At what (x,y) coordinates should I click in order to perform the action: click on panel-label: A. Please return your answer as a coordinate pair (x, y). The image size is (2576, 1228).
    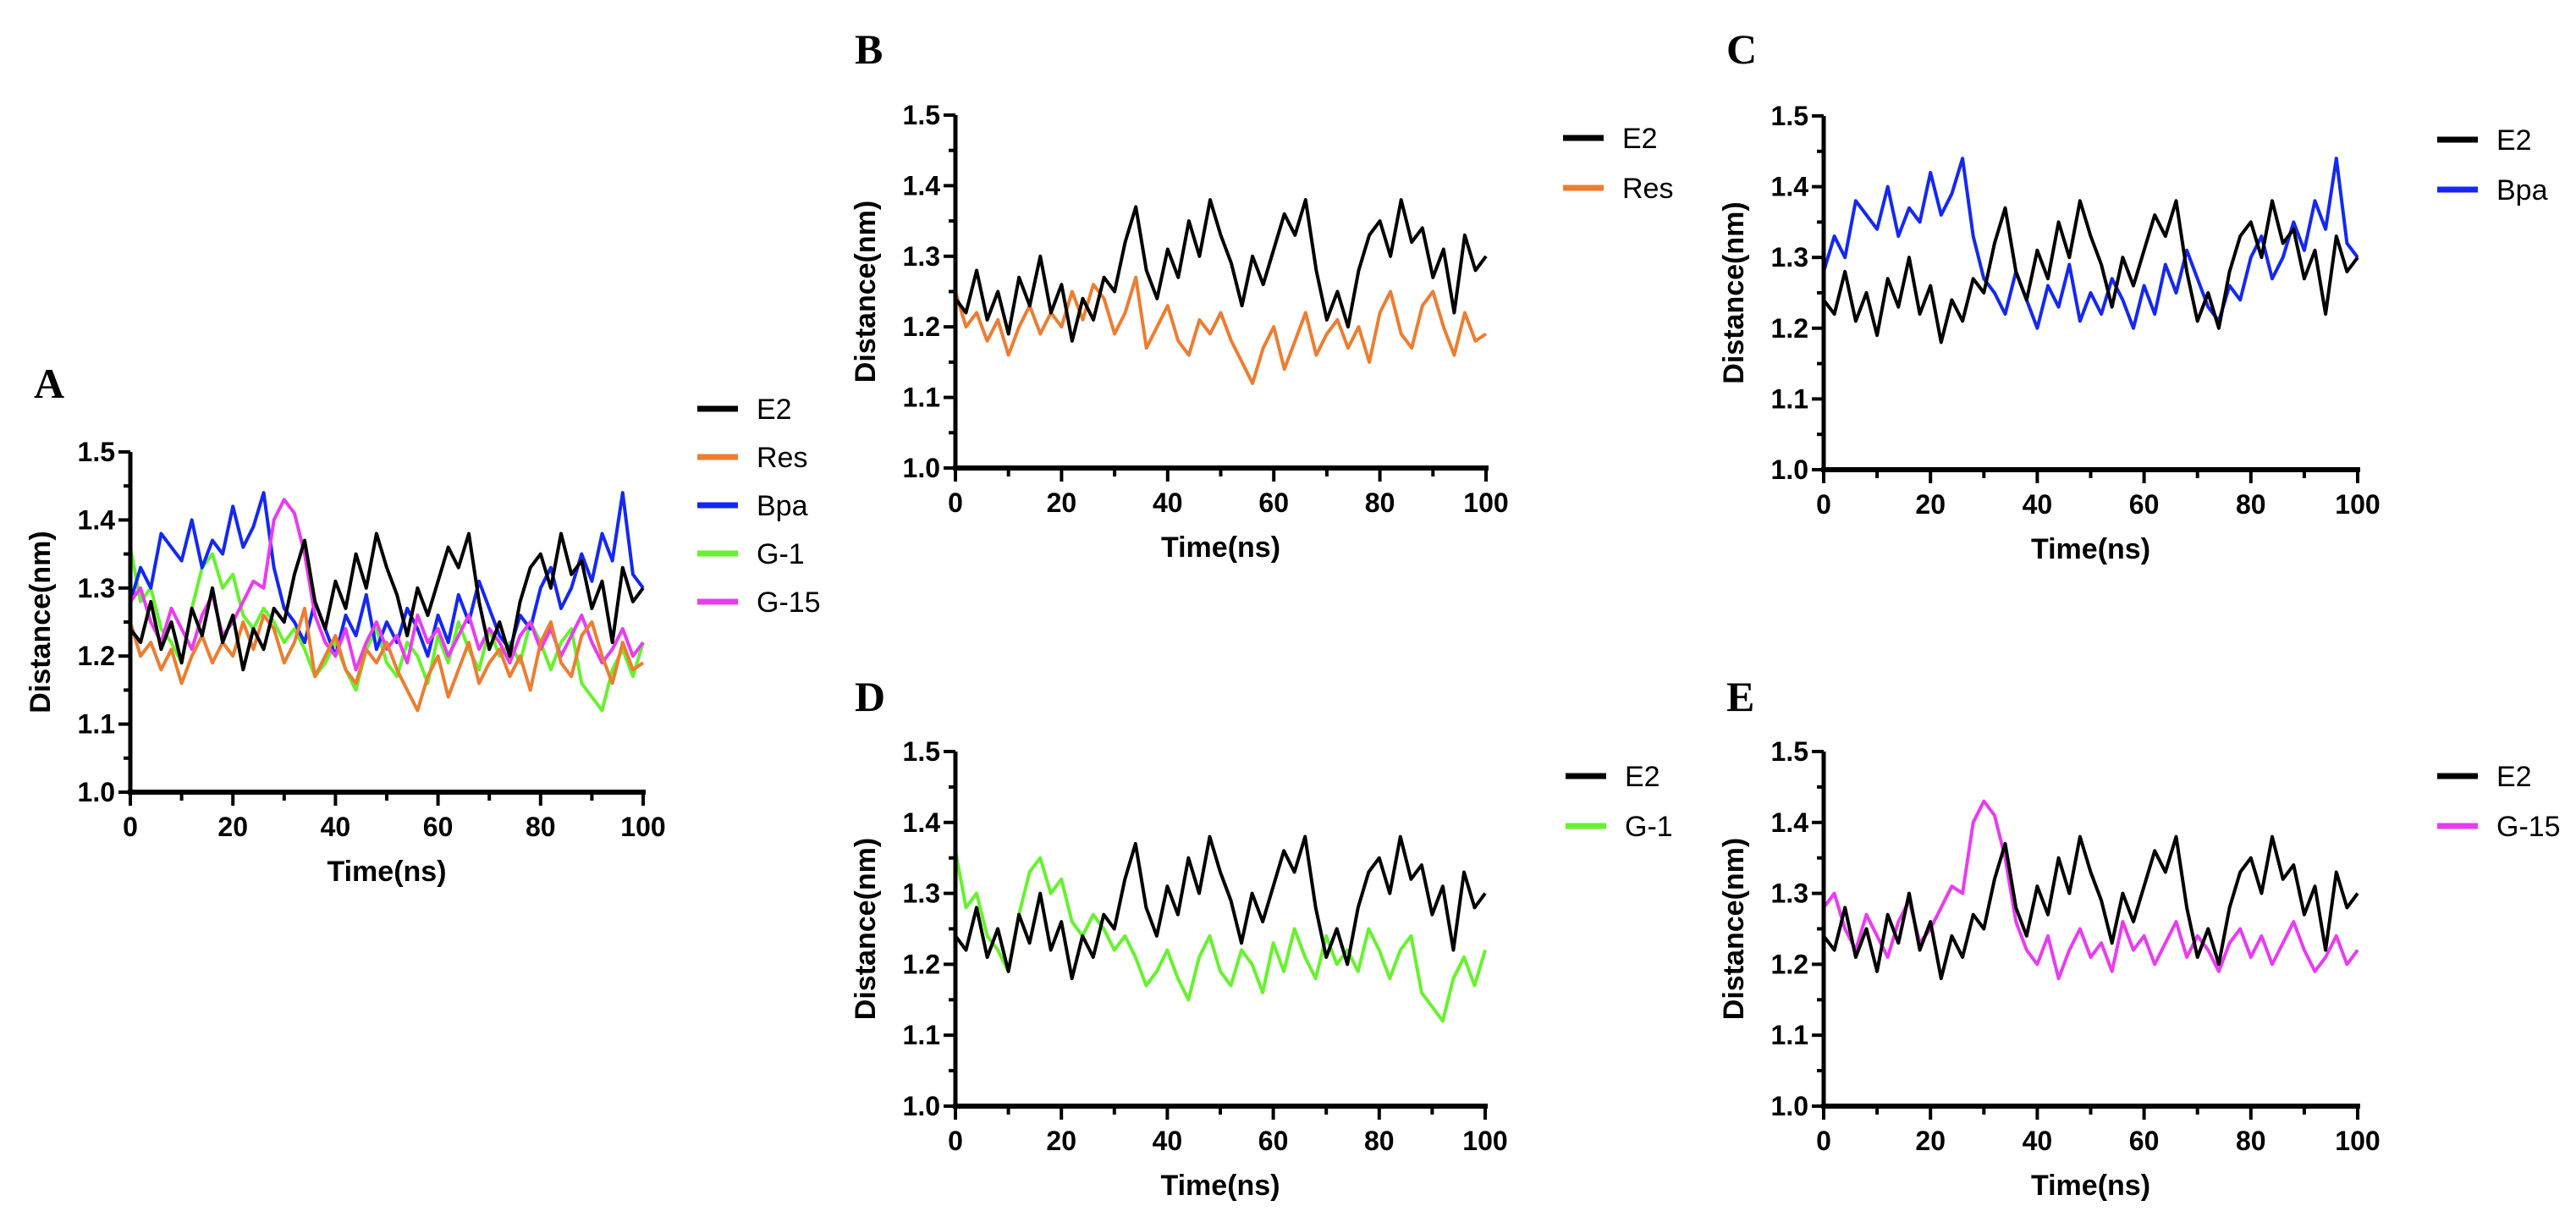
    Looking at the image, I should click on (49, 383).